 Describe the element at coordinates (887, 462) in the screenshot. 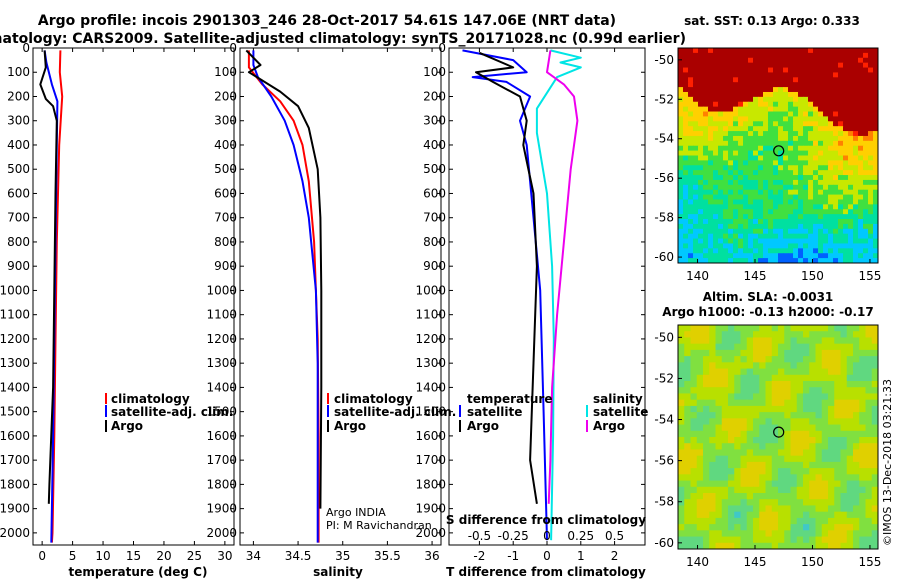

I see `credit-text: ©IMOS 13-Dec-2018 03:21:33` at that location.